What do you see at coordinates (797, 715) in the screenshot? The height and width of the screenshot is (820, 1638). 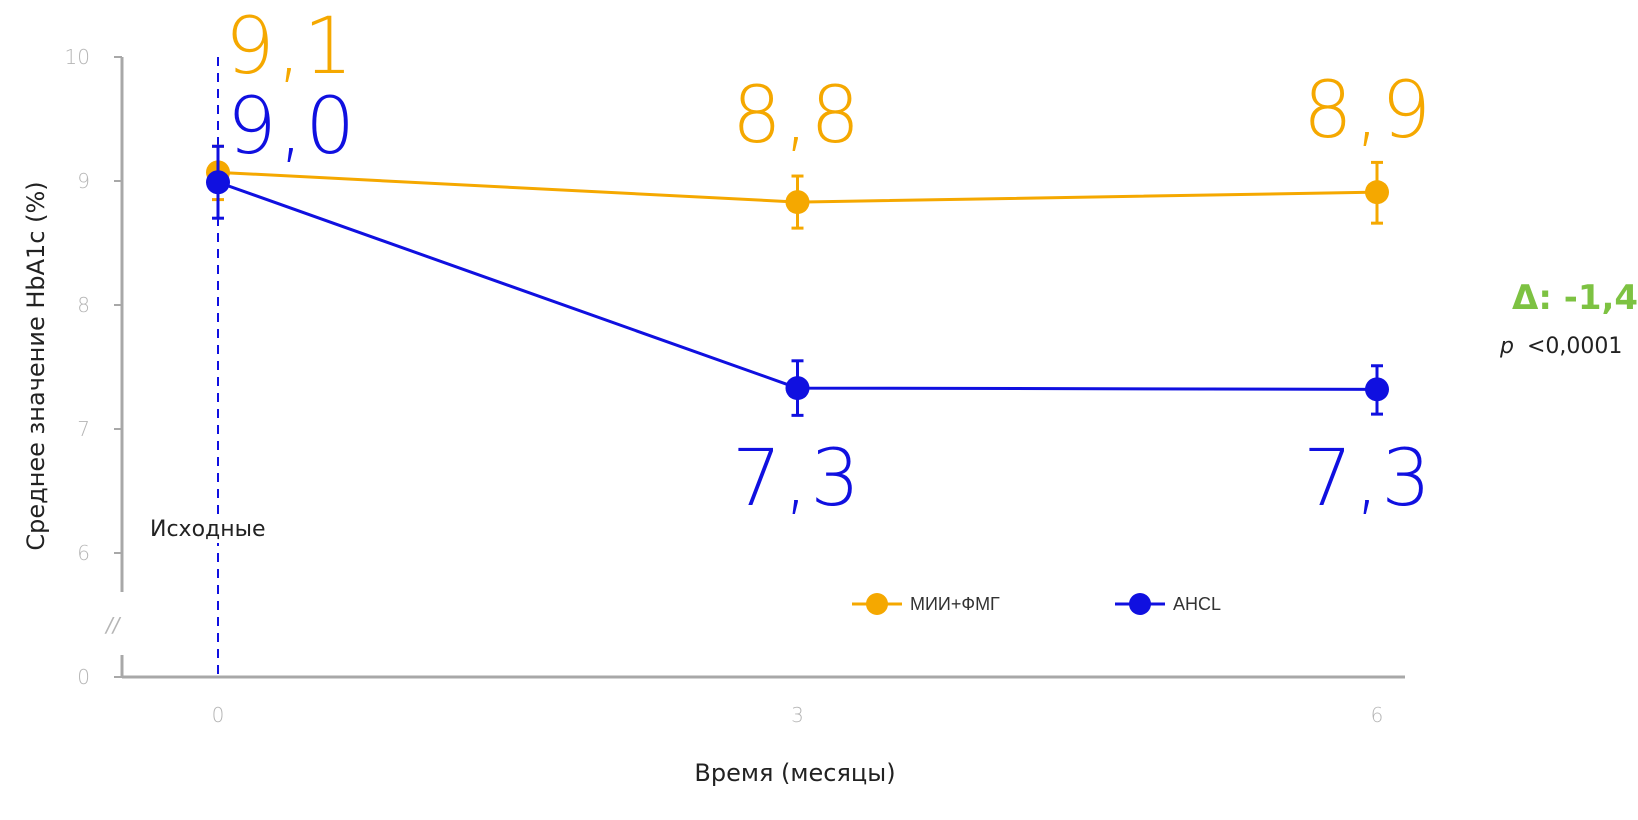 I see `x-tick-label: 3` at bounding box center [797, 715].